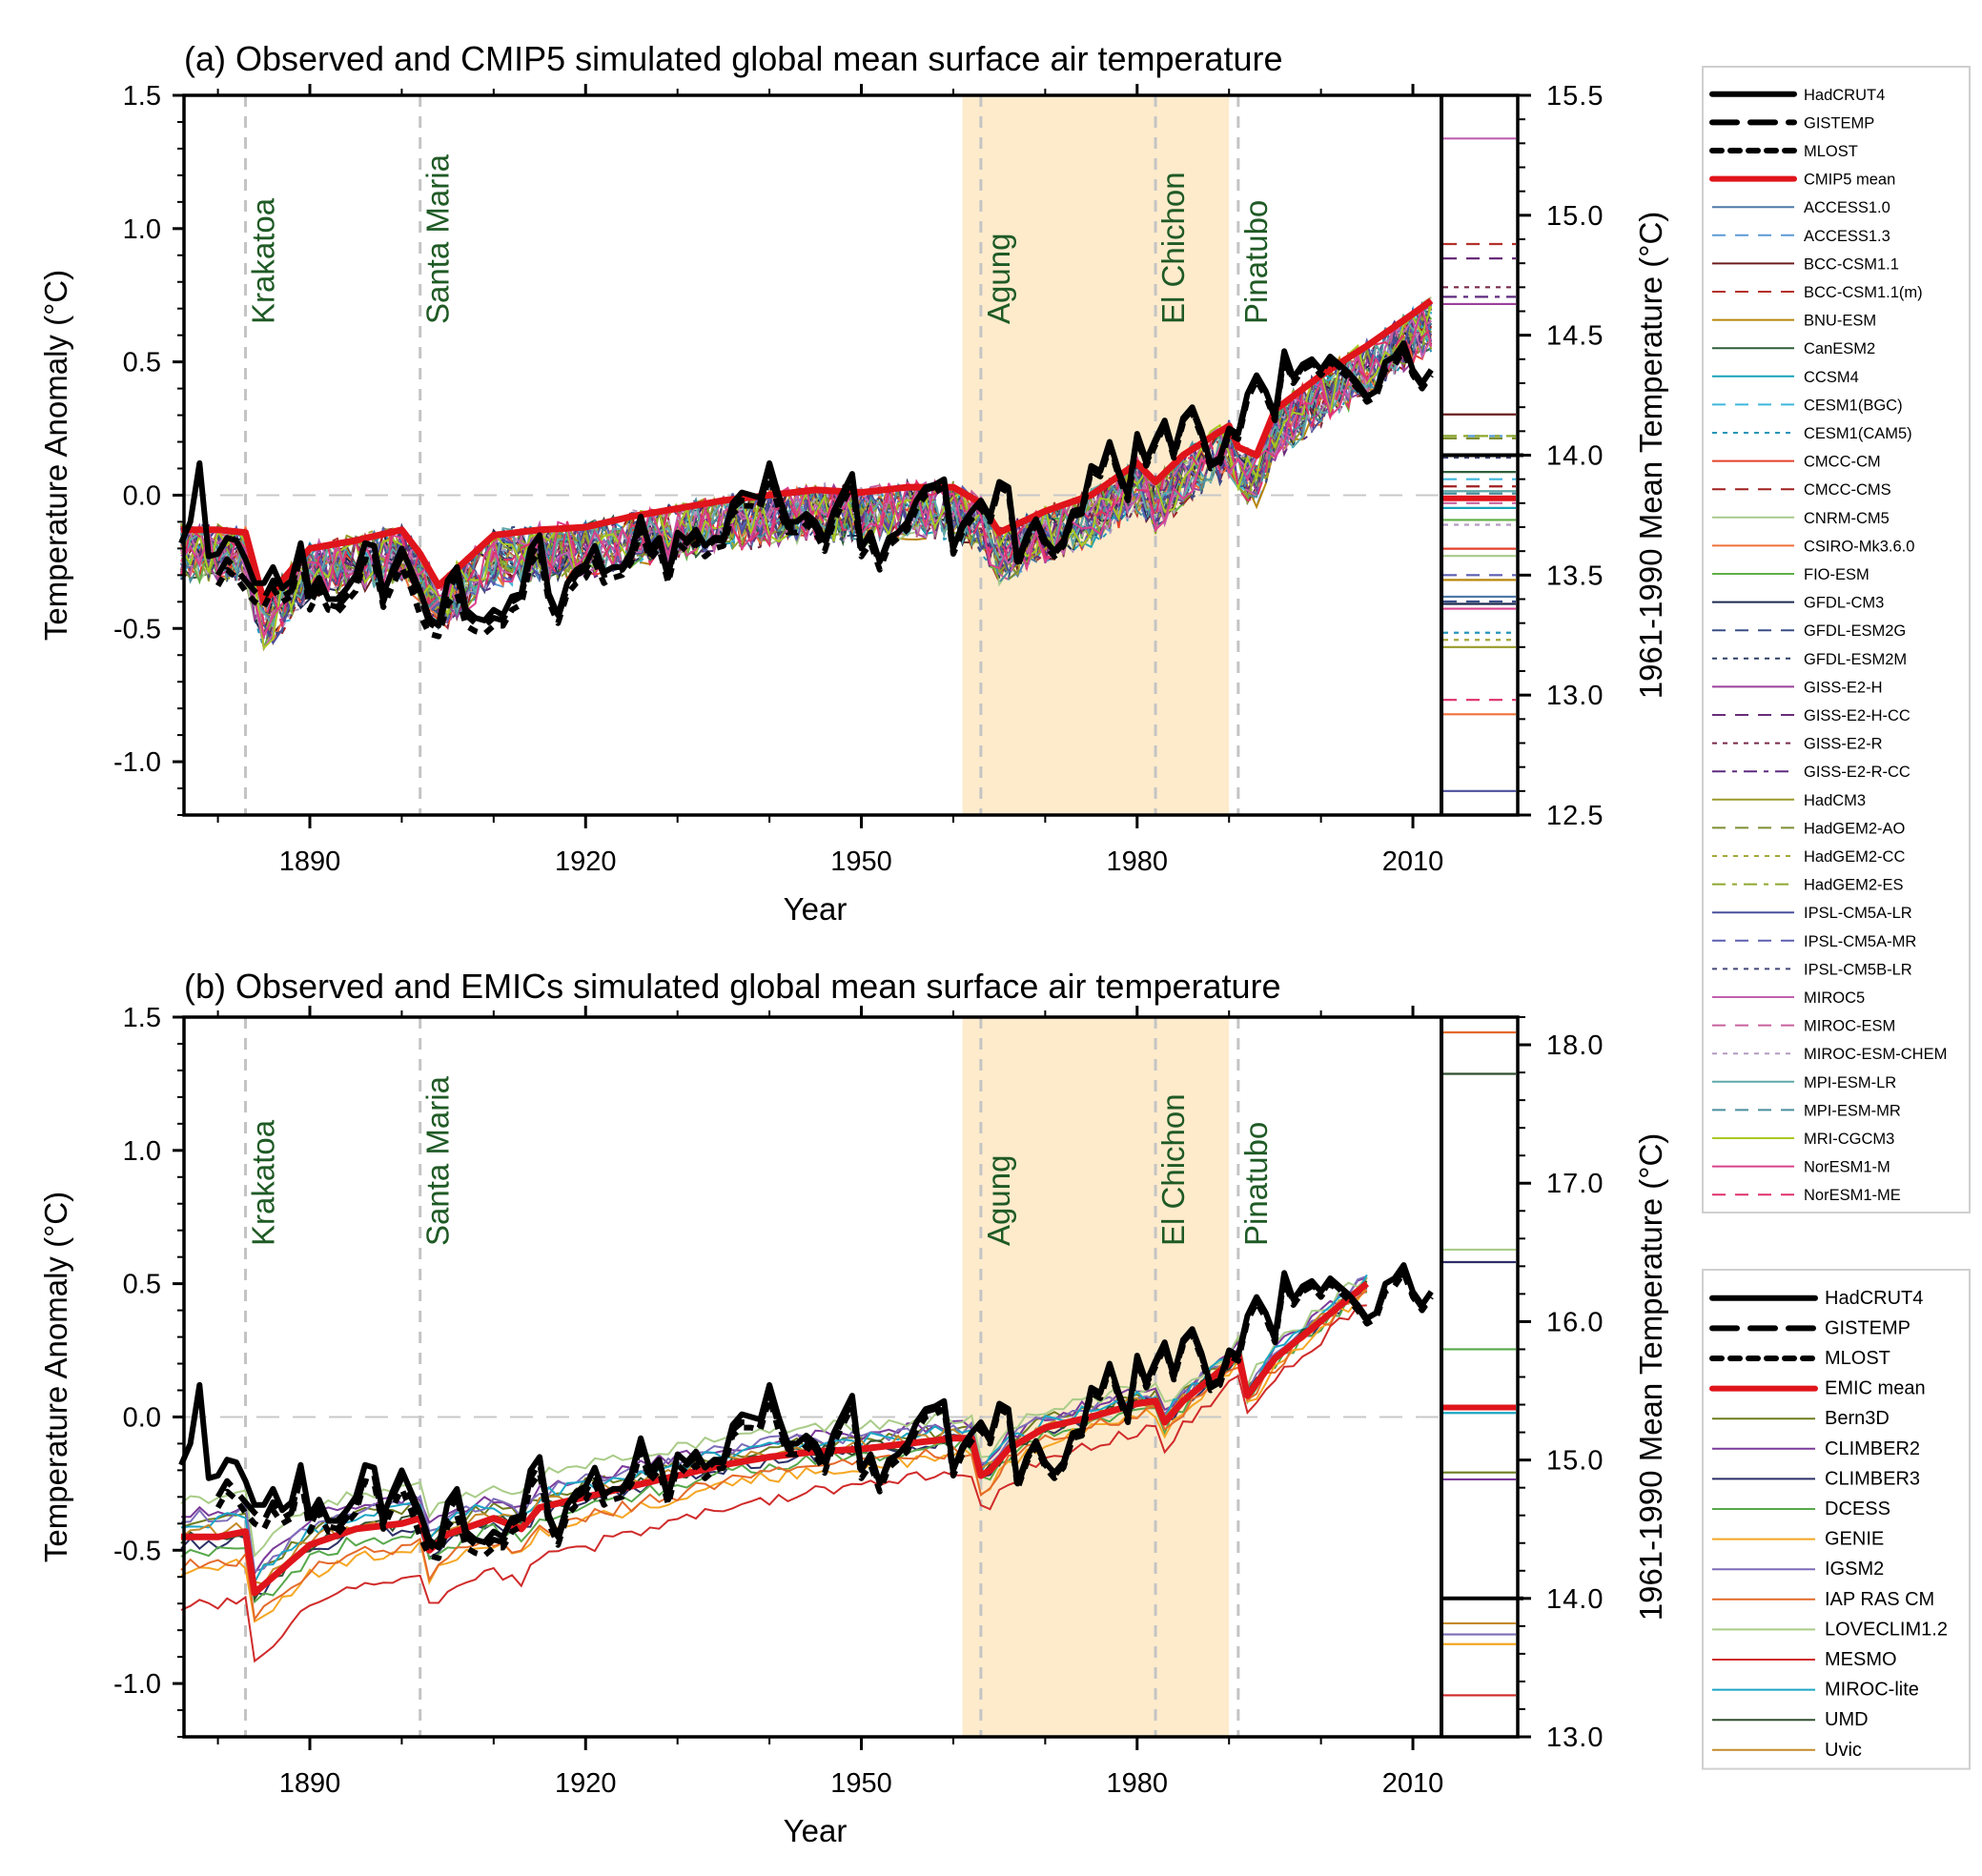 The image size is (1982, 1876). I want to click on legend-label: CCSM4, so click(1831, 377).